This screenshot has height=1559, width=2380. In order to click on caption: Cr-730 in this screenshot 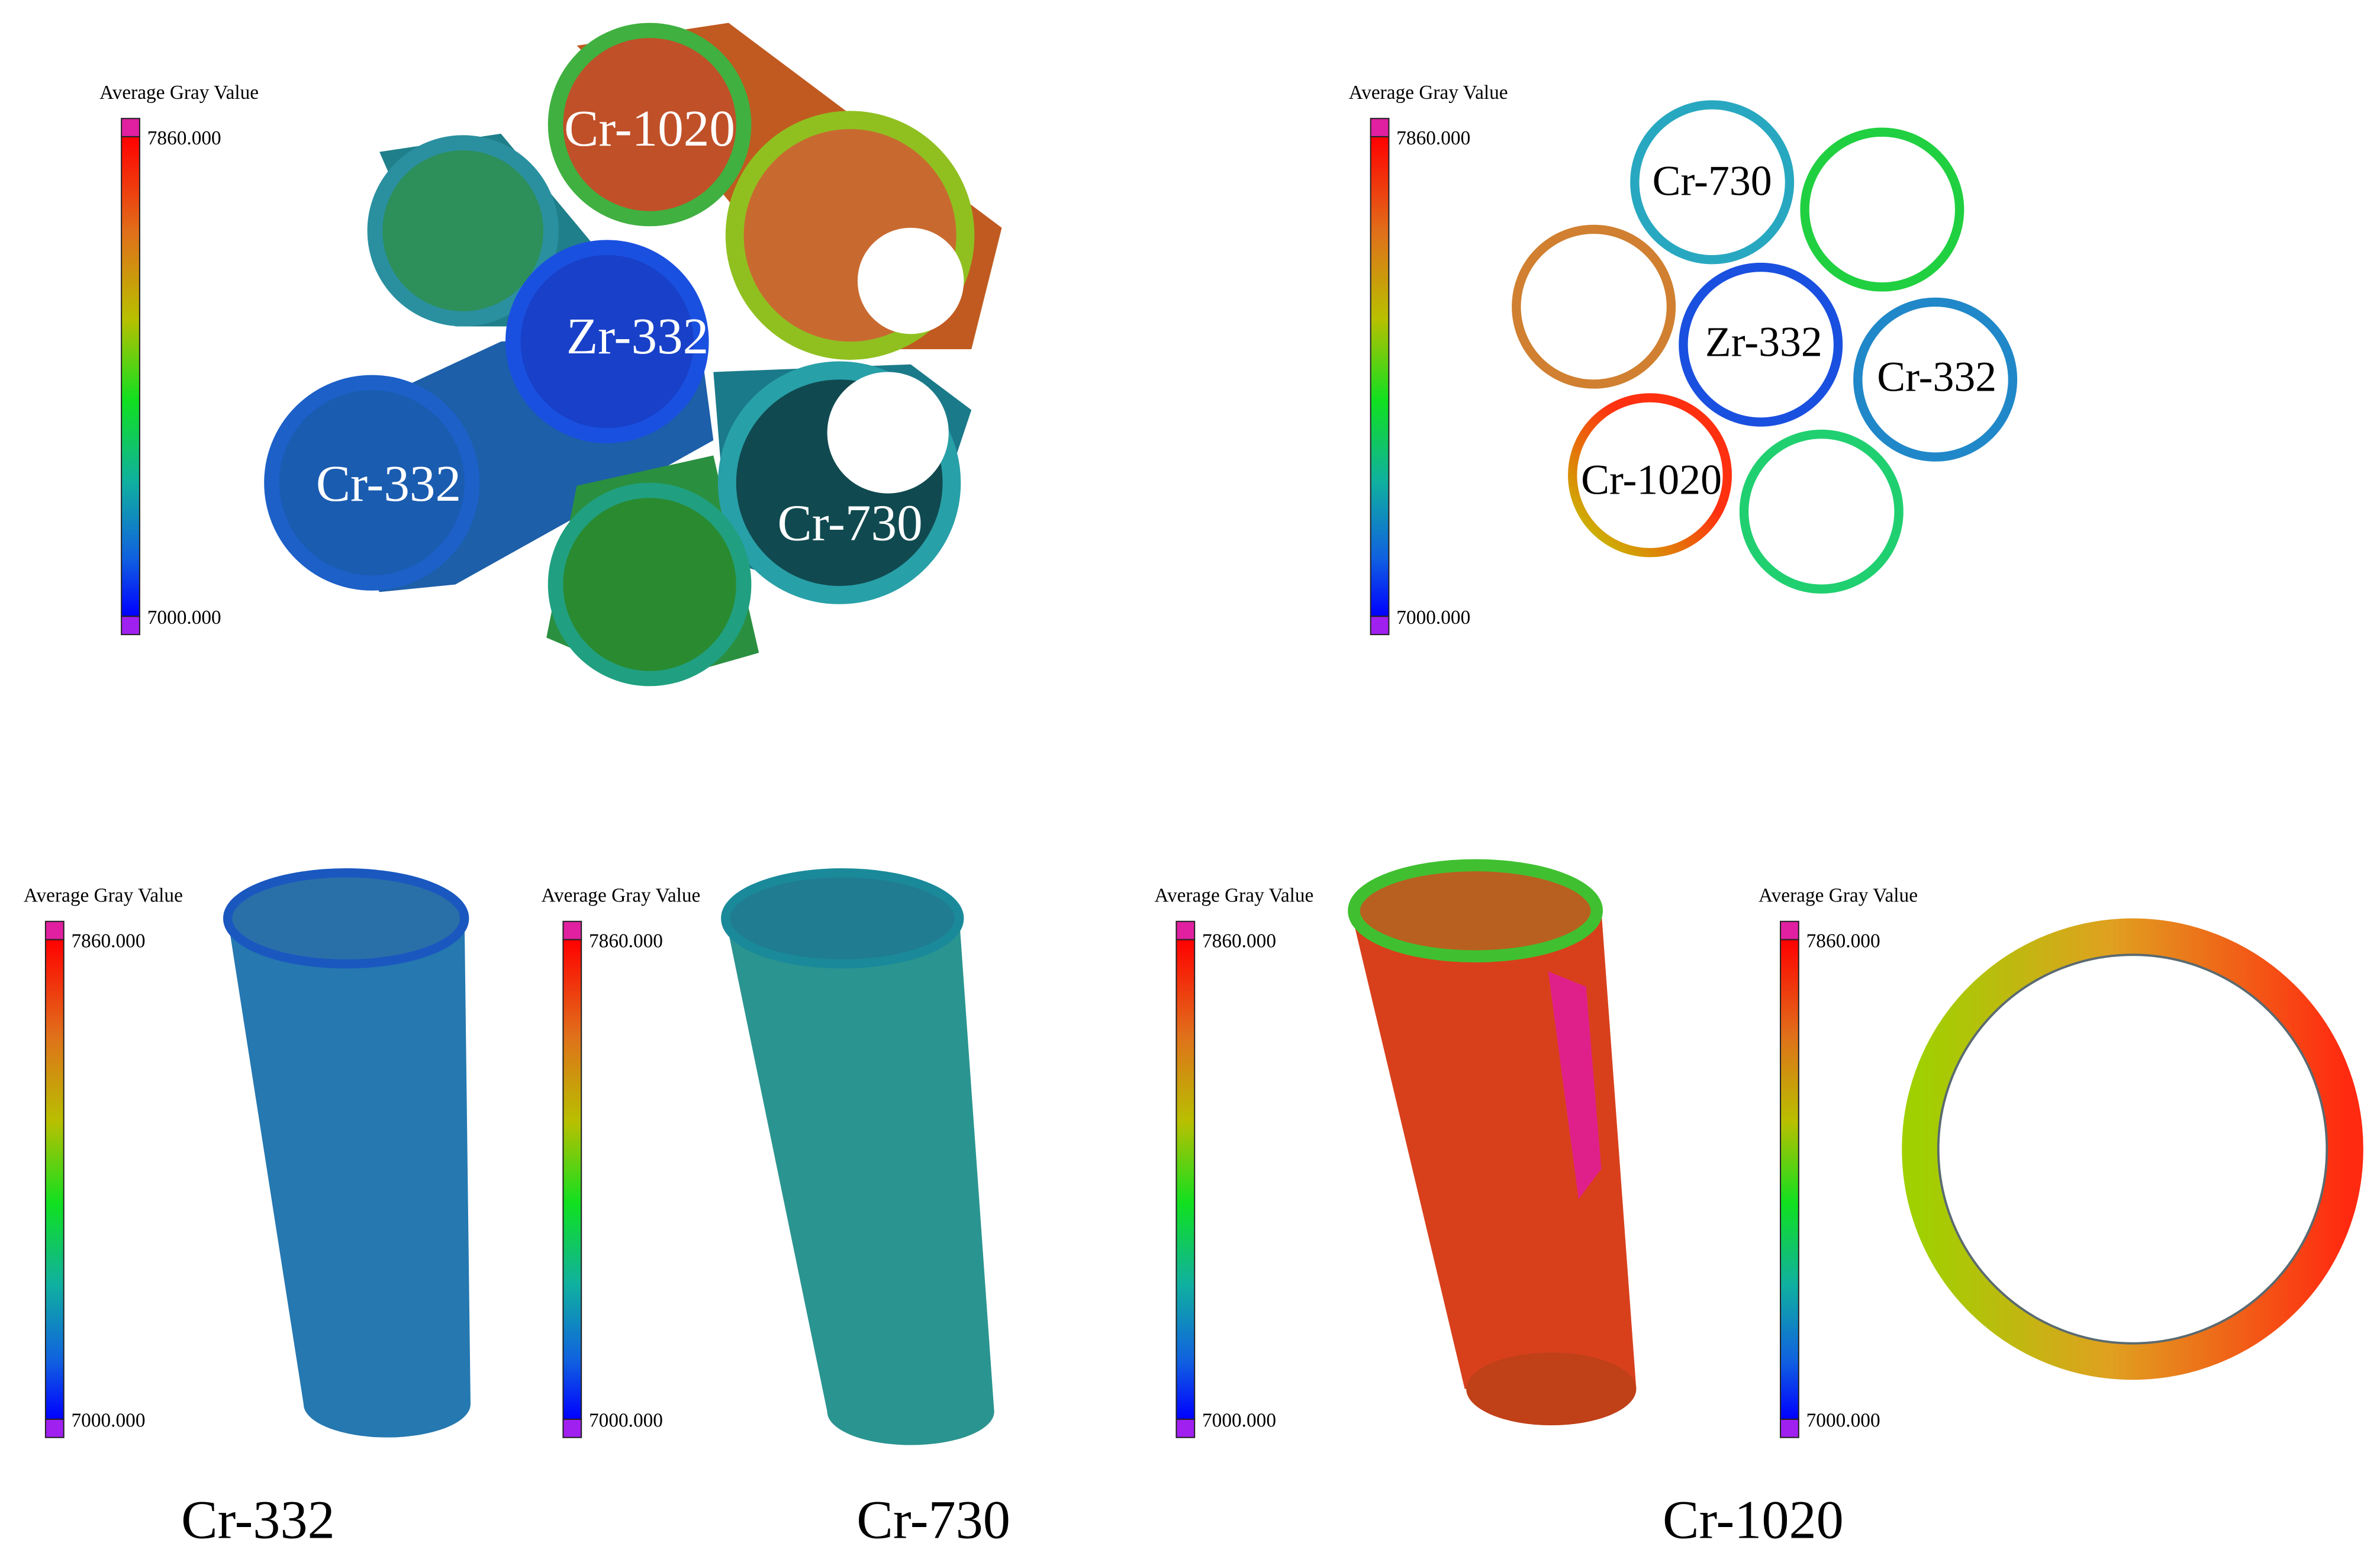, I will do `click(933, 1520)`.